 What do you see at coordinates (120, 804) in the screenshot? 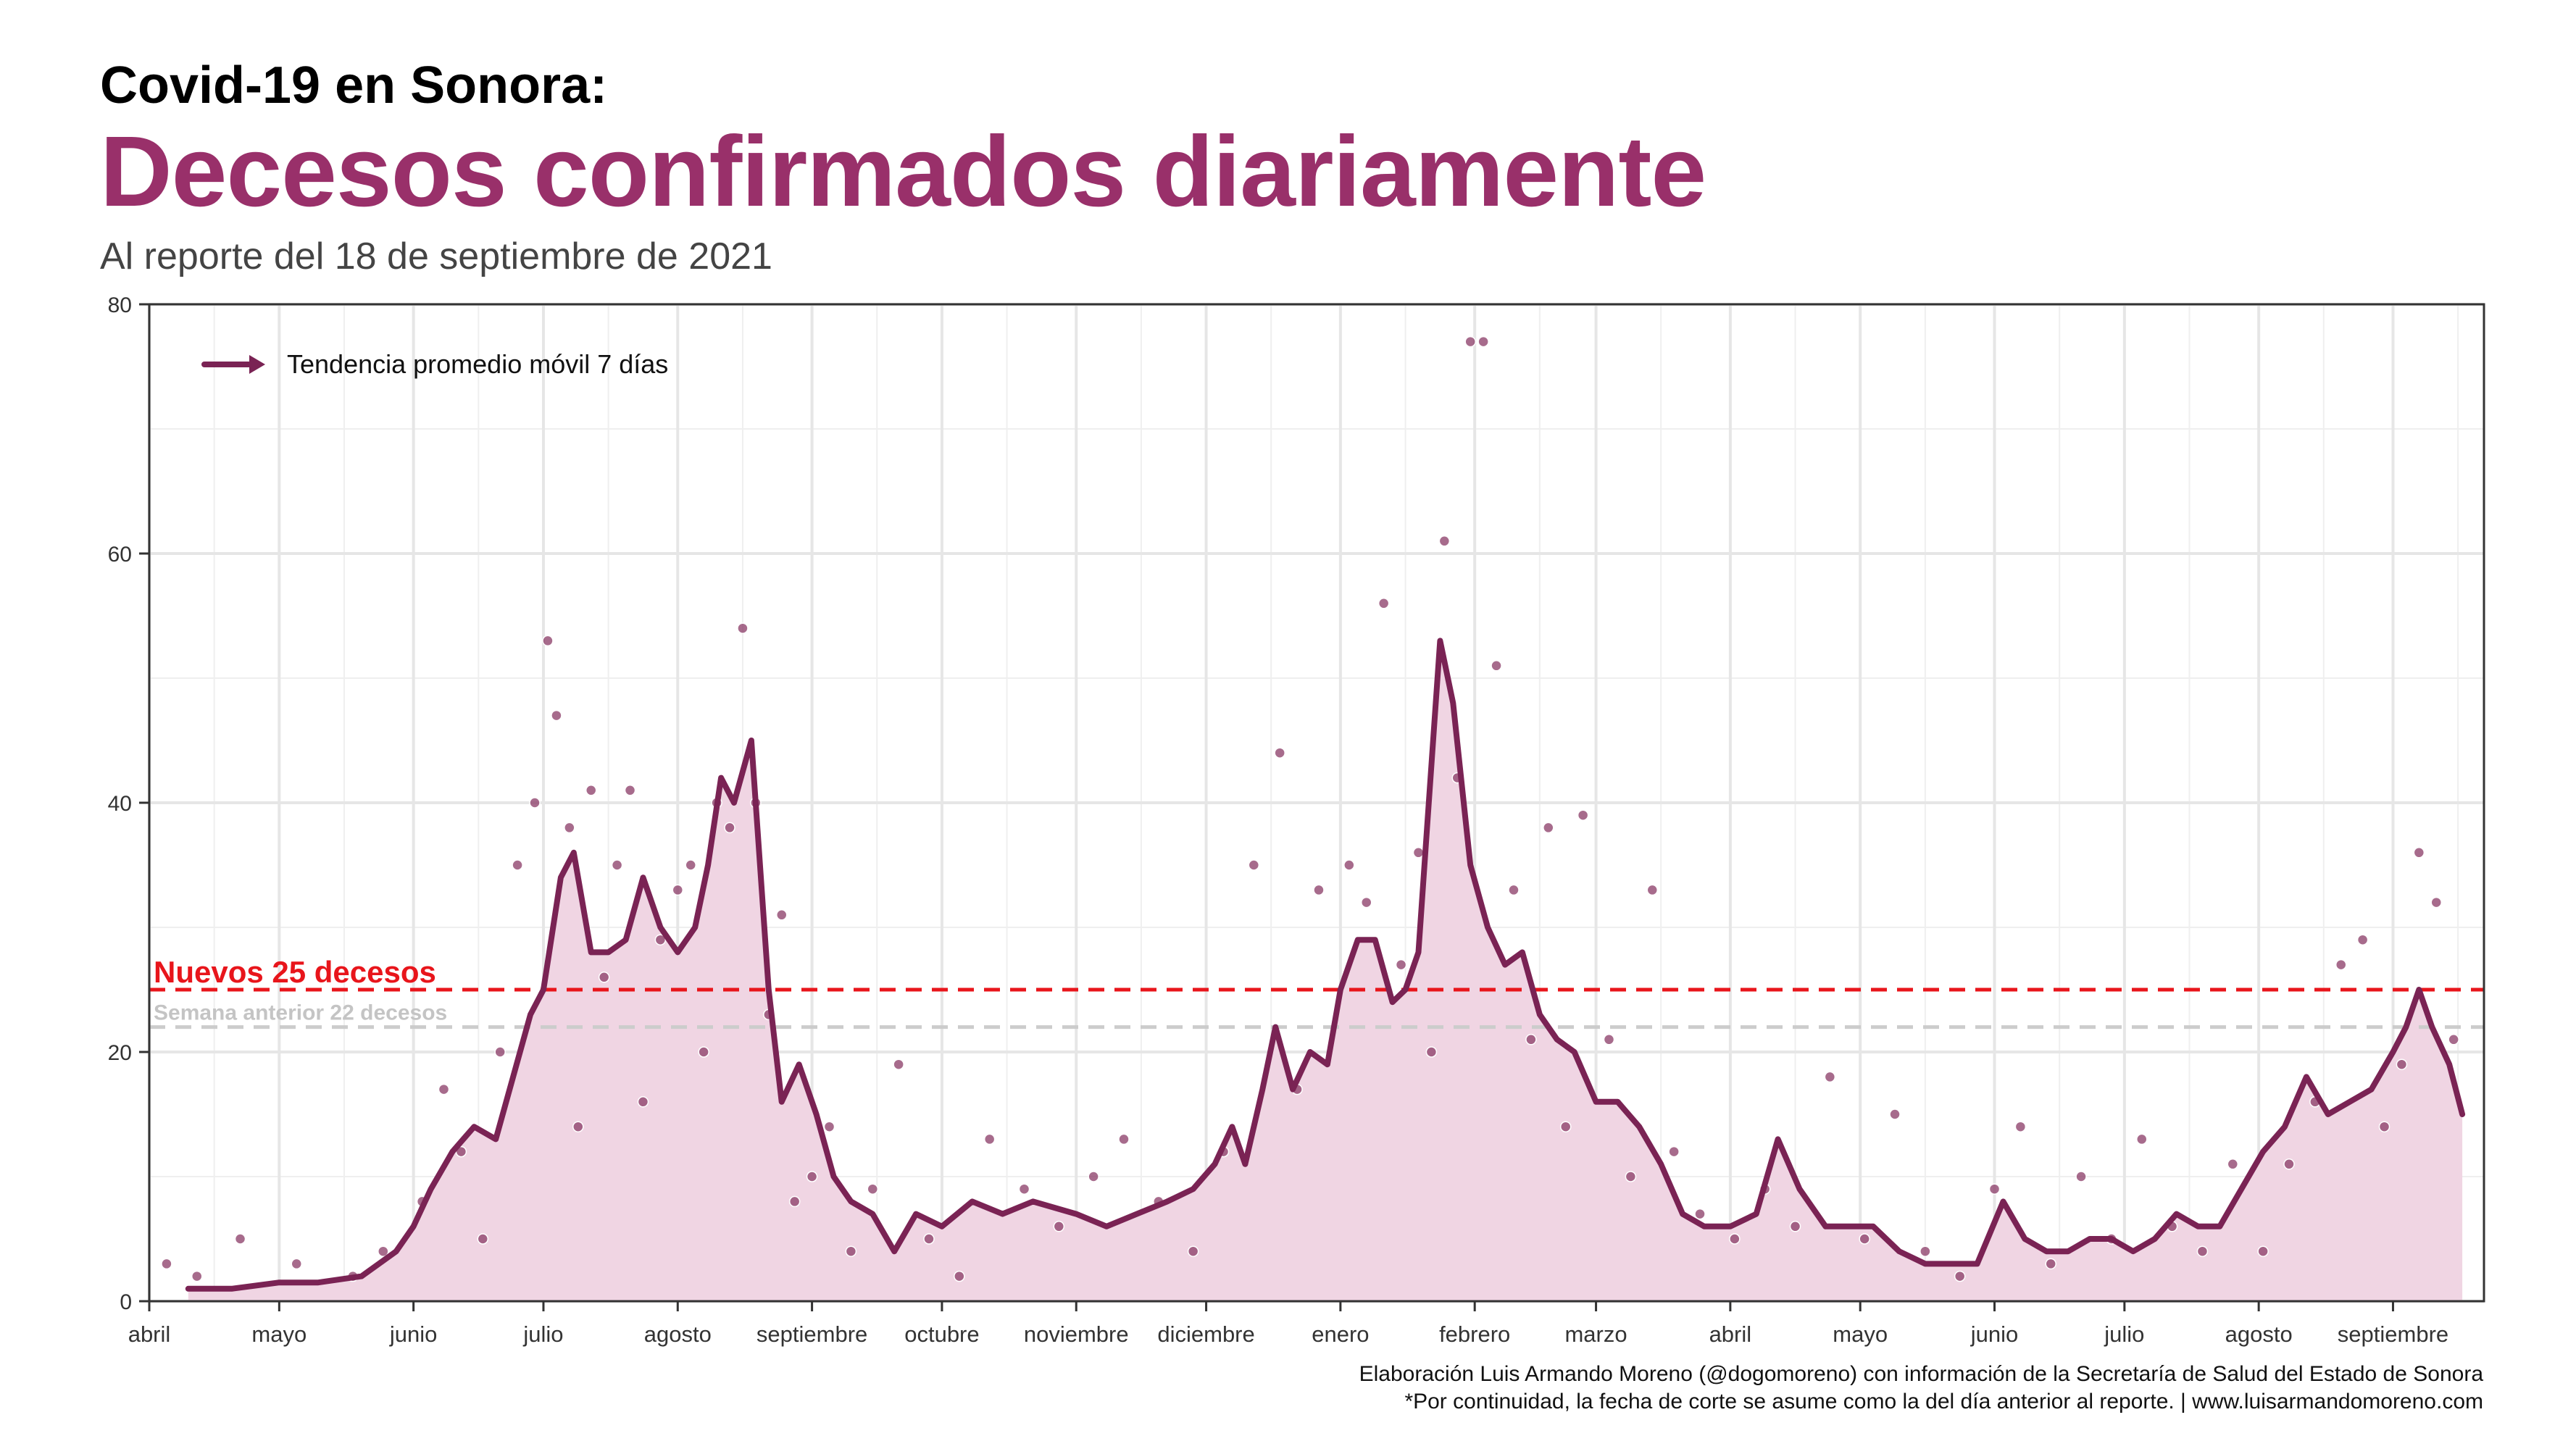
I see `y-tick-label: 40` at bounding box center [120, 804].